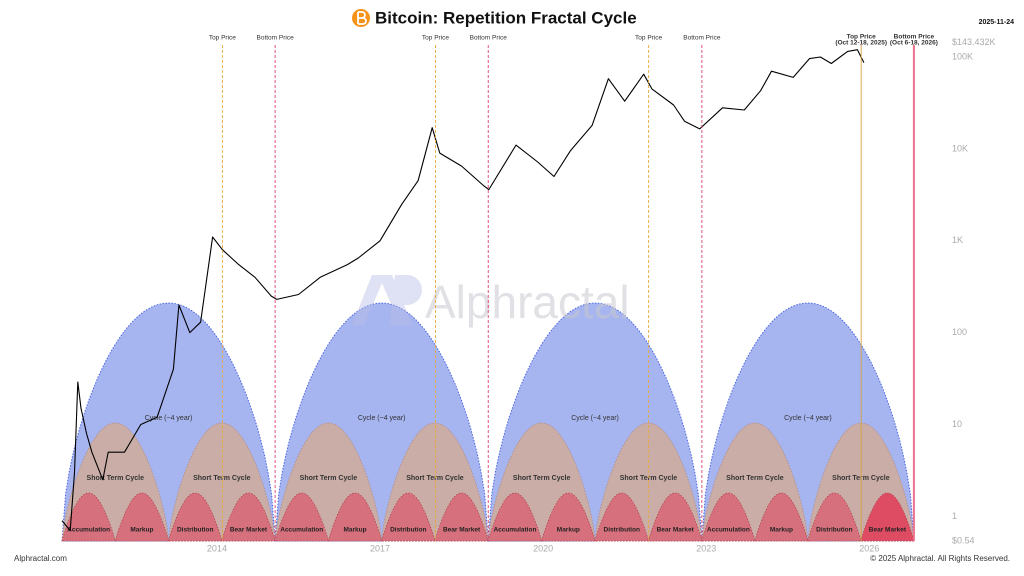  Describe the element at coordinates (957, 424) in the screenshot. I see `y-tick-label: 10` at that location.